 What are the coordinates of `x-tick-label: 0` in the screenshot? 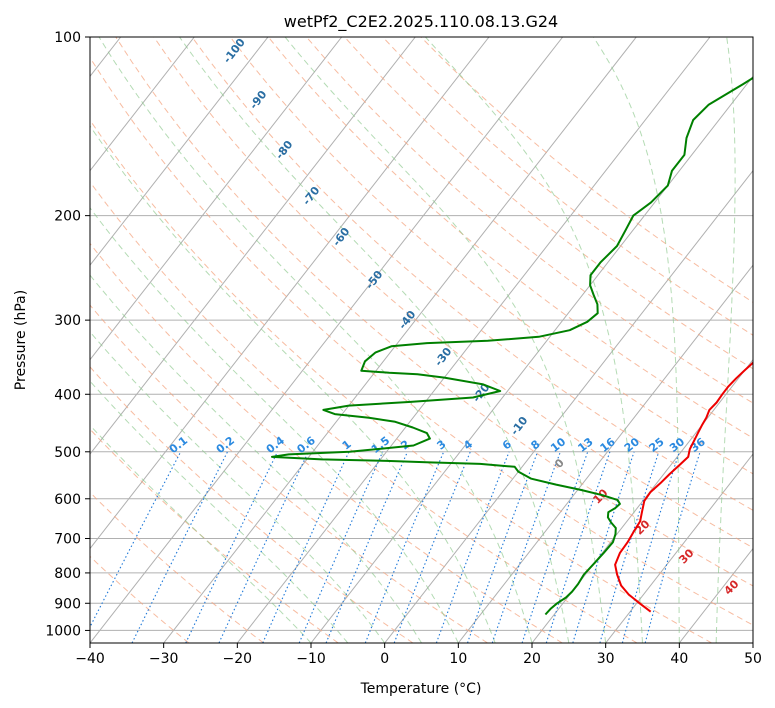 It's located at (384, 659).